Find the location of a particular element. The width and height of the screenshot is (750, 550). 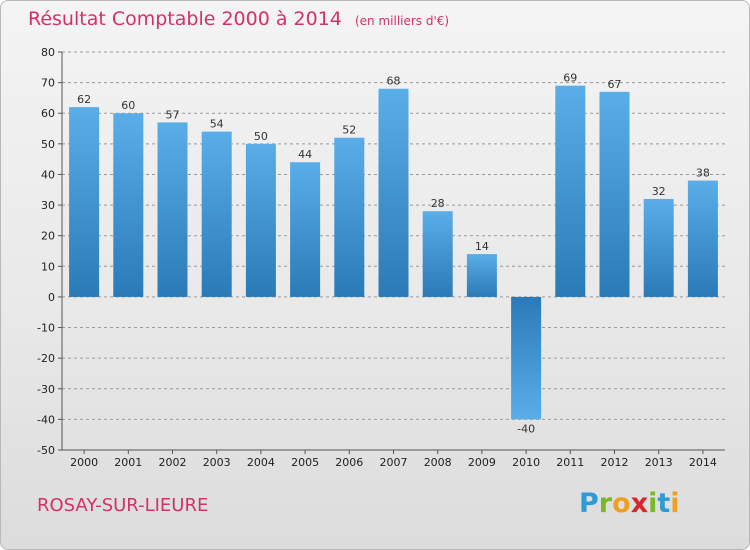

y-tick-label: -50 is located at coordinates (46, 450).